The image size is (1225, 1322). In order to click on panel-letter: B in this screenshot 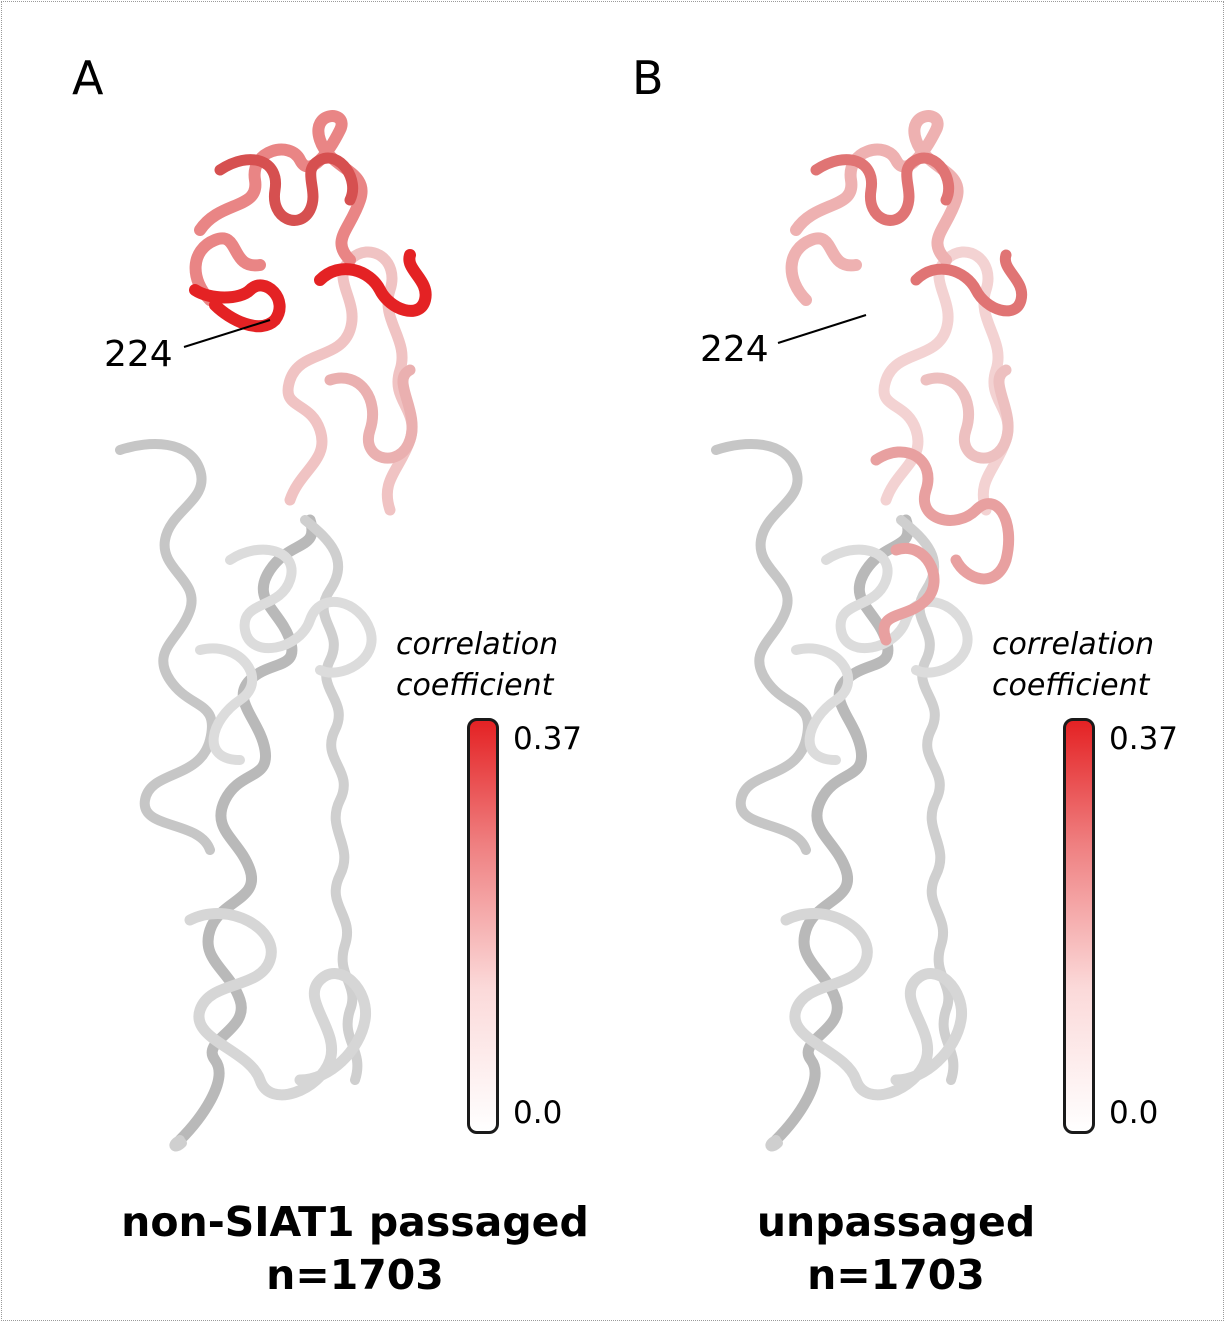, I will do `click(648, 78)`.